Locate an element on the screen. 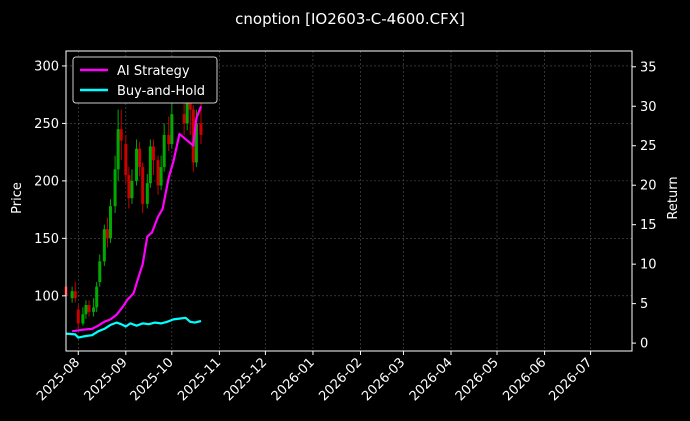 The image size is (690, 421). series-line-buy-and-hold is located at coordinates (133, 327).